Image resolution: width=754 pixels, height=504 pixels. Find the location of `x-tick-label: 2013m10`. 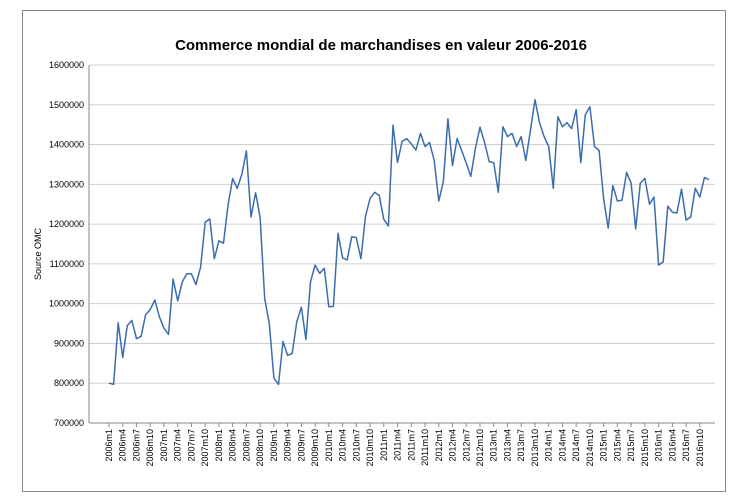

x-tick-label: 2013m10 is located at coordinates (535, 448).